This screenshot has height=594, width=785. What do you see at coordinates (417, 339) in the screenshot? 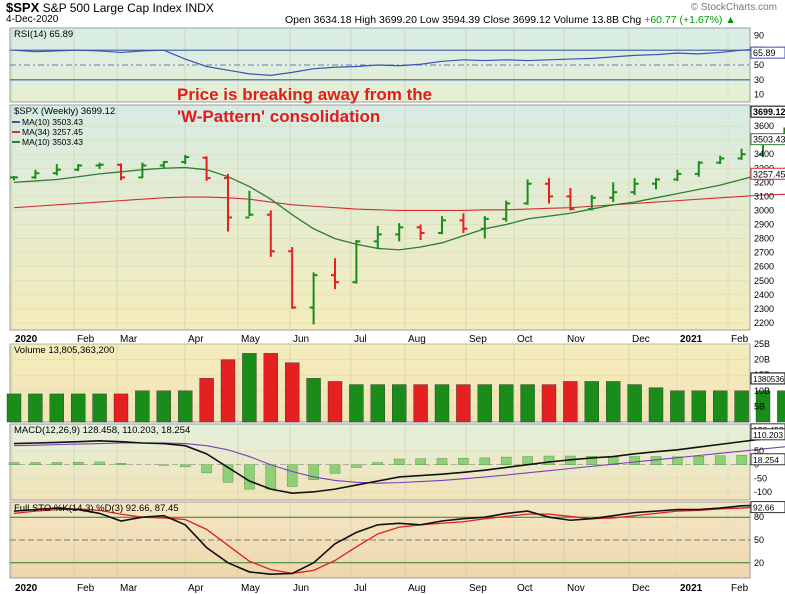
I see `x-axis-label-top: Aug` at bounding box center [417, 339].